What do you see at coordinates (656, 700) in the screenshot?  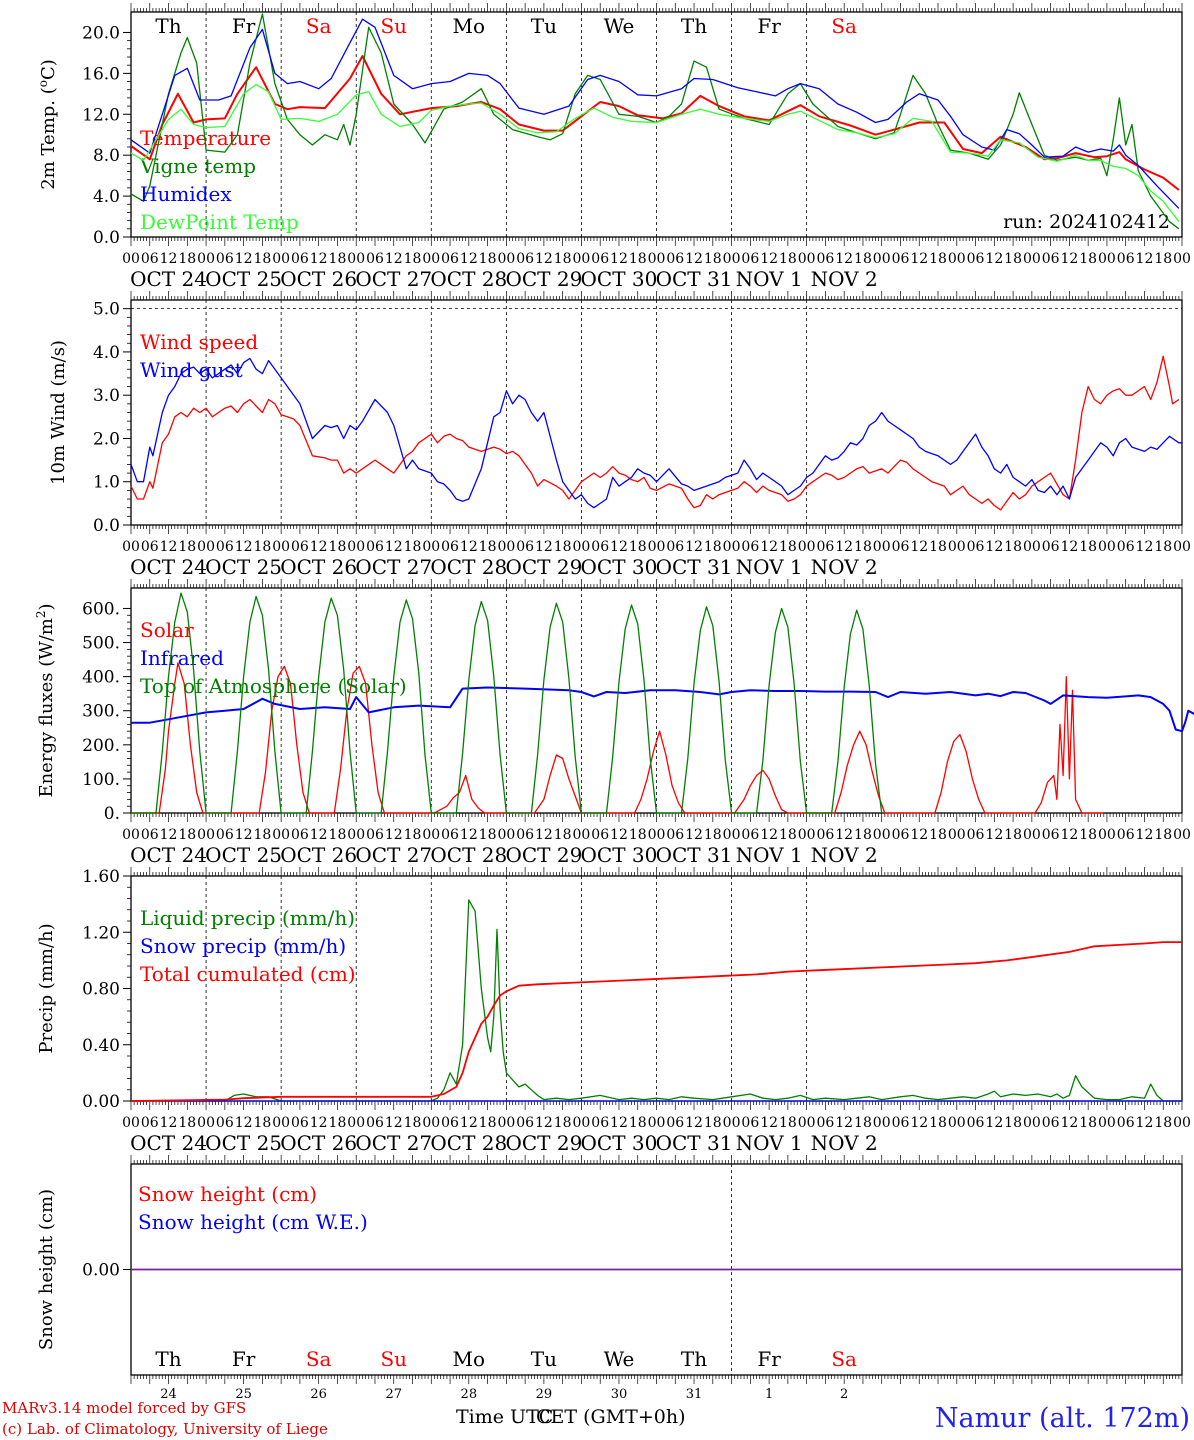 I see `energy-frame` at bounding box center [656, 700].